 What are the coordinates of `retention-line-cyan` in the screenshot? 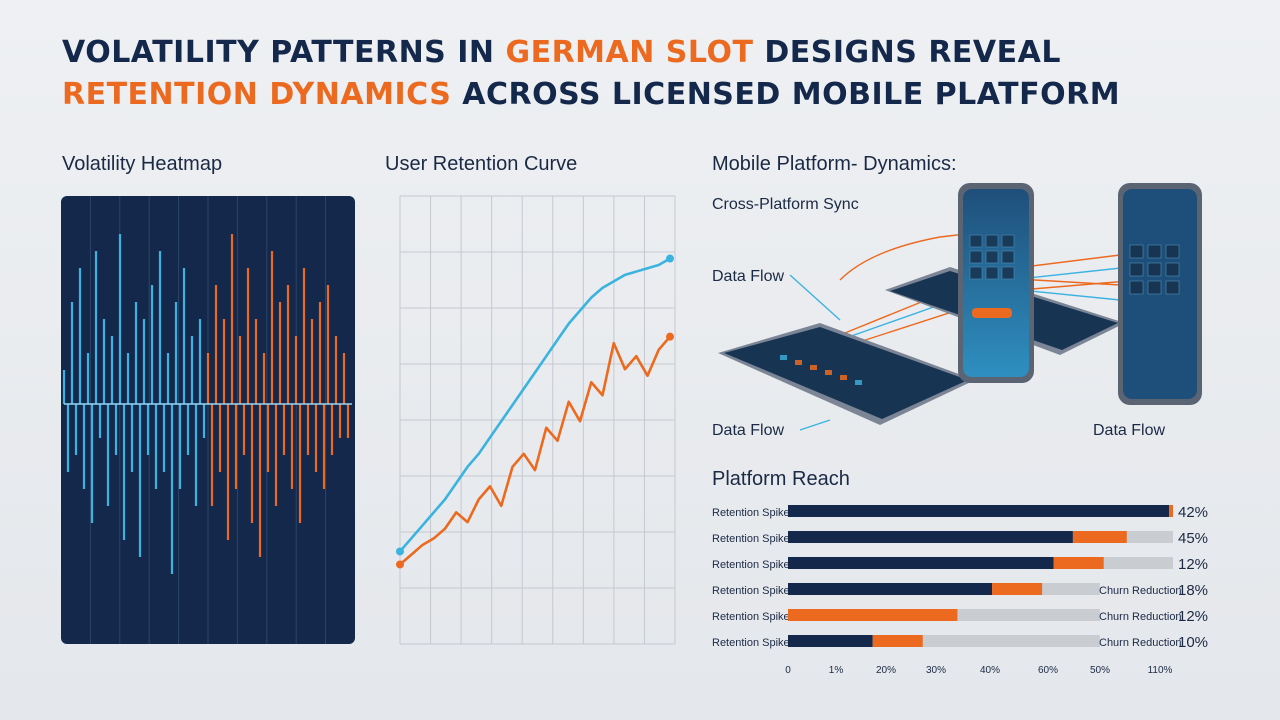 It's located at (535, 405).